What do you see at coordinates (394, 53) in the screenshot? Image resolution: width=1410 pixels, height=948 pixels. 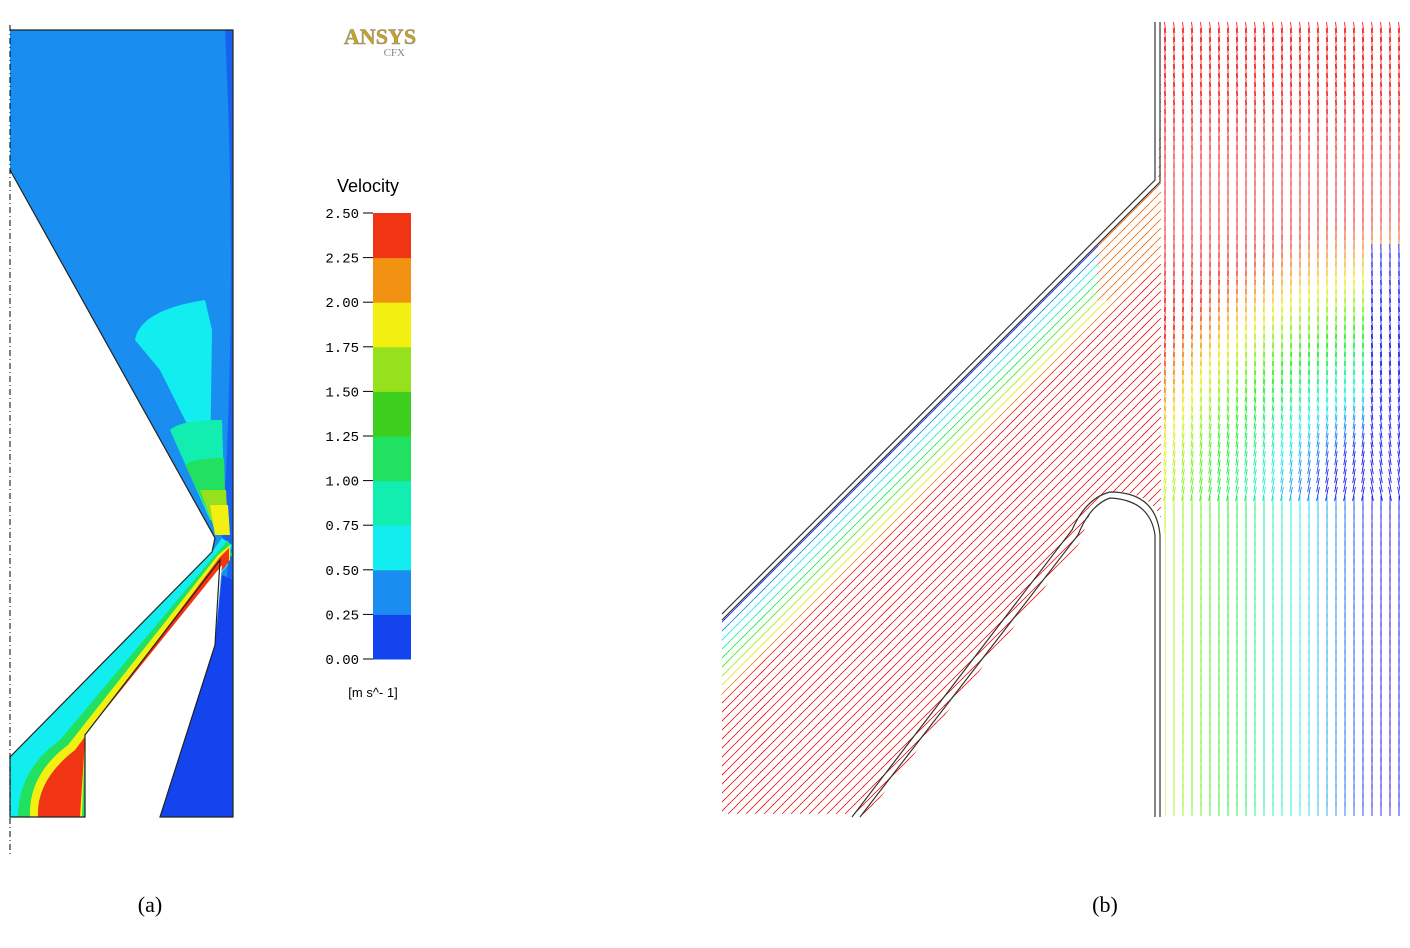 I see `logo-product: CFX` at bounding box center [394, 53].